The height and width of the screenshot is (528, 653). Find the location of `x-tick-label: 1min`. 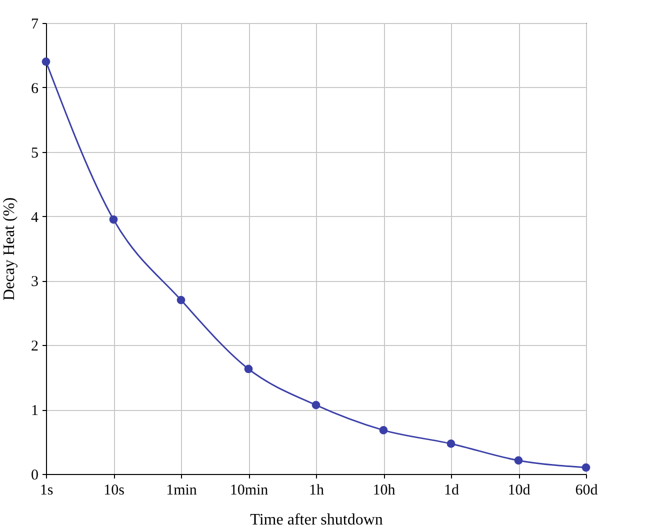

x-tick-label: 1min is located at coordinates (182, 490).